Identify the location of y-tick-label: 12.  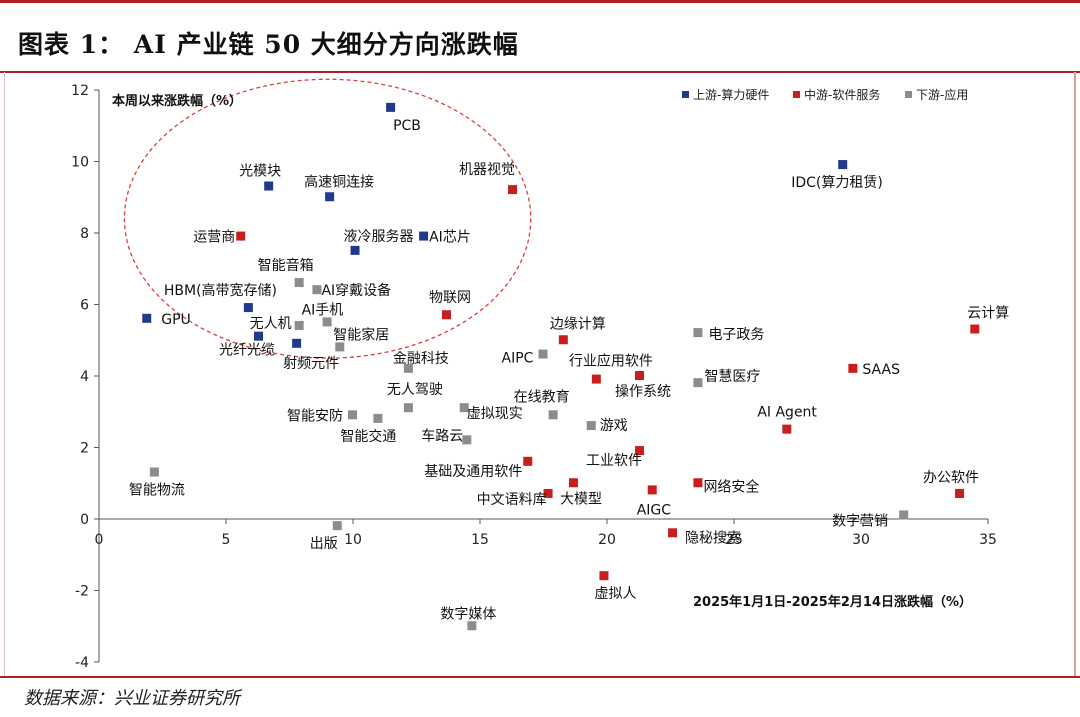
(80, 91).